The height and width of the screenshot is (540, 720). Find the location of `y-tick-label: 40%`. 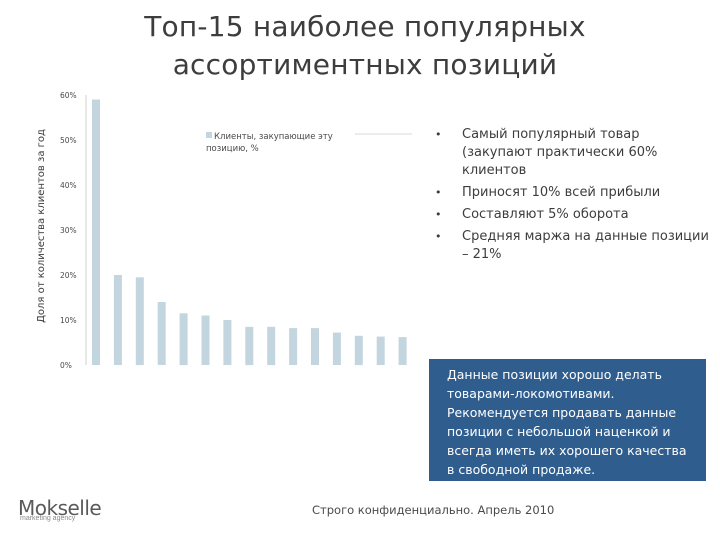

y-tick-label: 40% is located at coordinates (68, 185).